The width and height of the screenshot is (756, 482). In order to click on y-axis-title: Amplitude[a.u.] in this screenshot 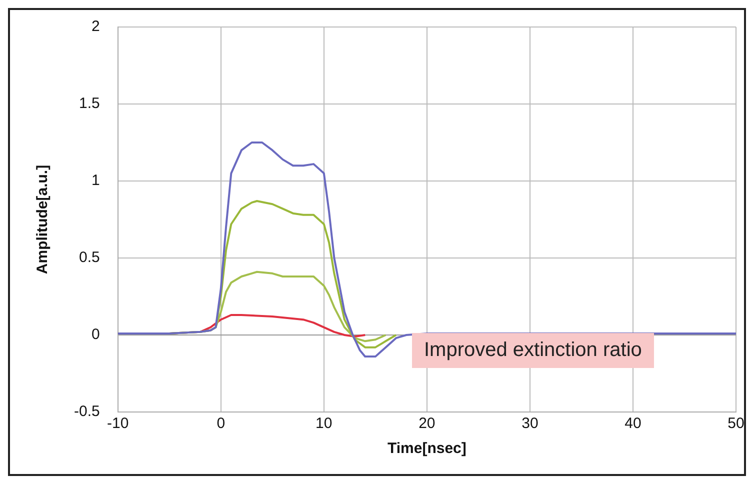, I will do `click(43, 219)`.